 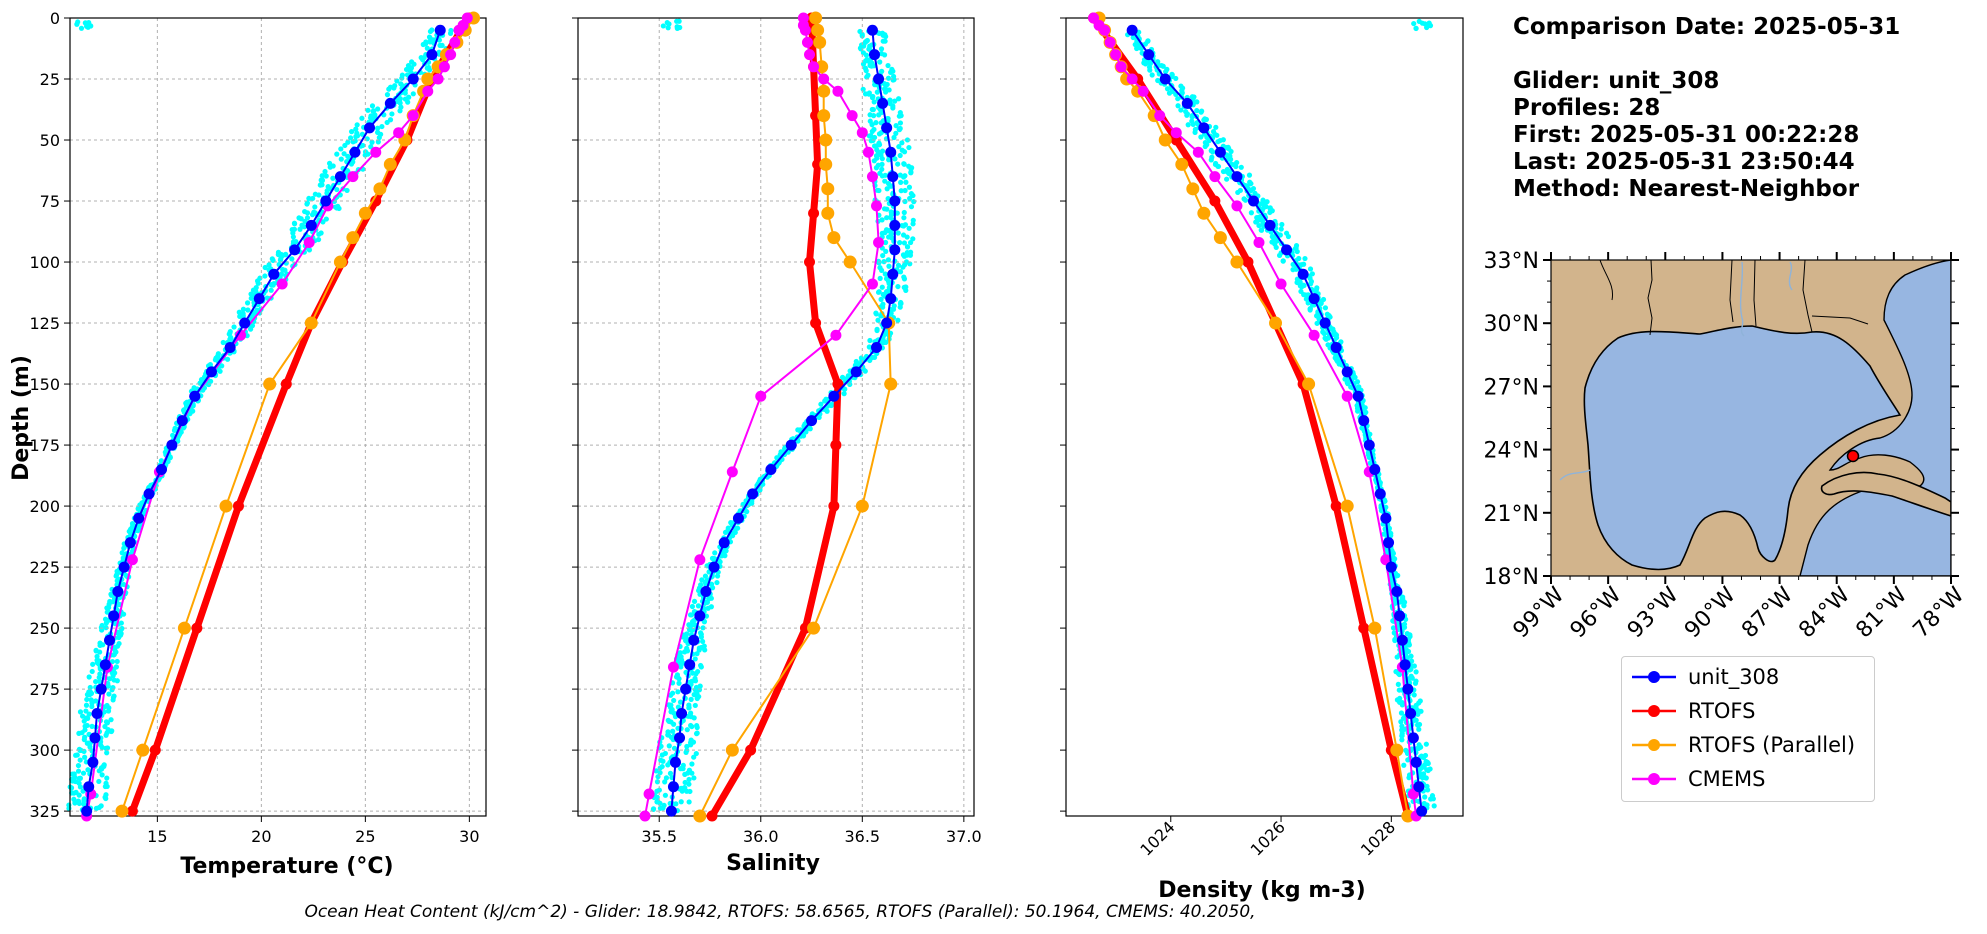 I want to click on map-lon-label: 87°W, so click(x=1767, y=612).